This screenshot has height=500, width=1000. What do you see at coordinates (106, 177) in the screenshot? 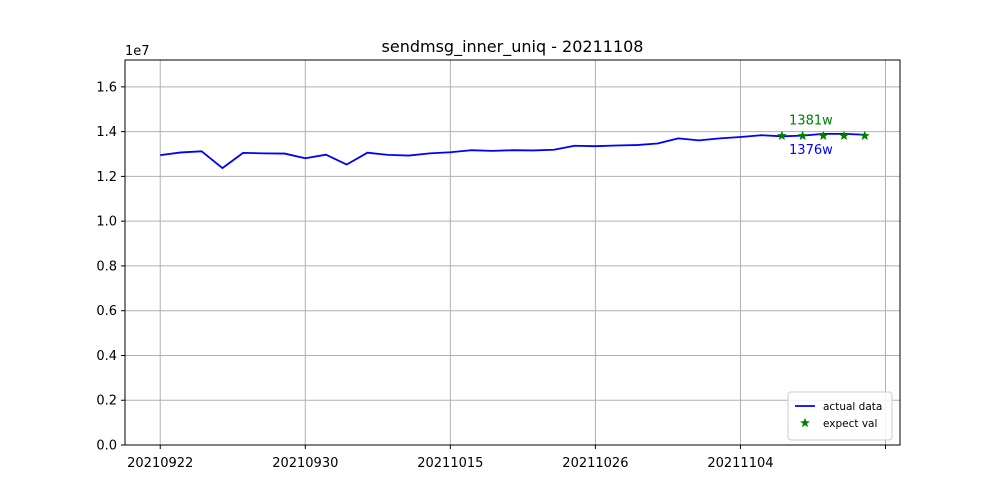
I see `y-tick-label: 1.2` at bounding box center [106, 177].